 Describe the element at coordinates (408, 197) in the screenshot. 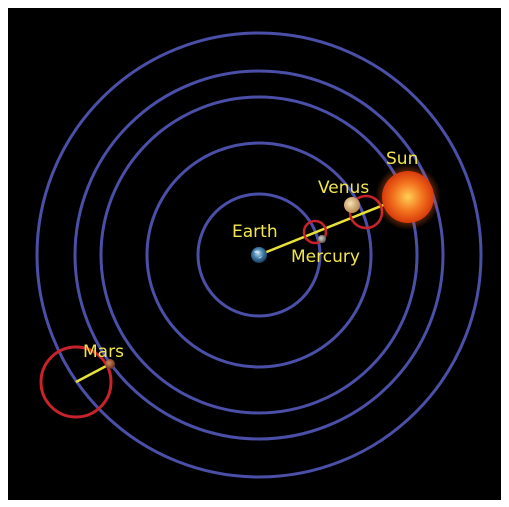

I see `sun-icon` at that location.